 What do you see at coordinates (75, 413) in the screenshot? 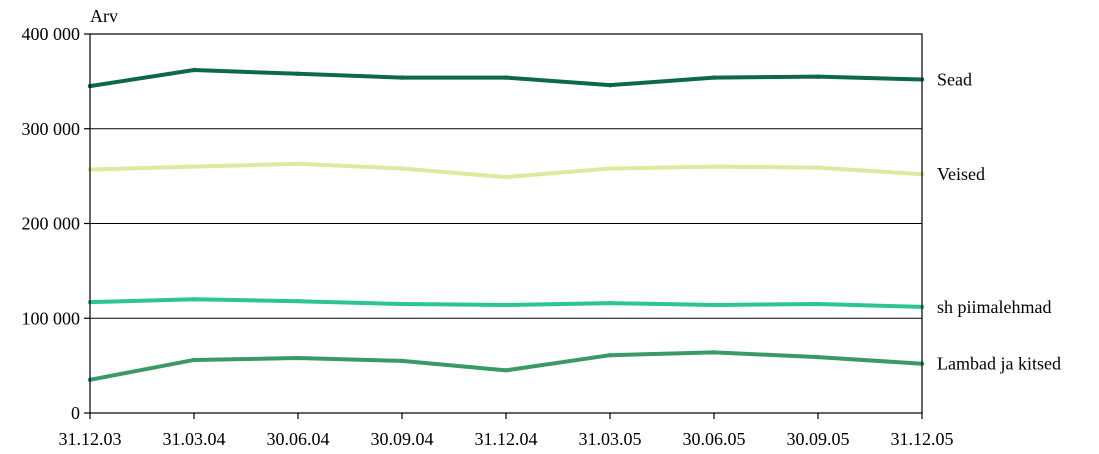
I see `y-tick-label: 0` at bounding box center [75, 413].